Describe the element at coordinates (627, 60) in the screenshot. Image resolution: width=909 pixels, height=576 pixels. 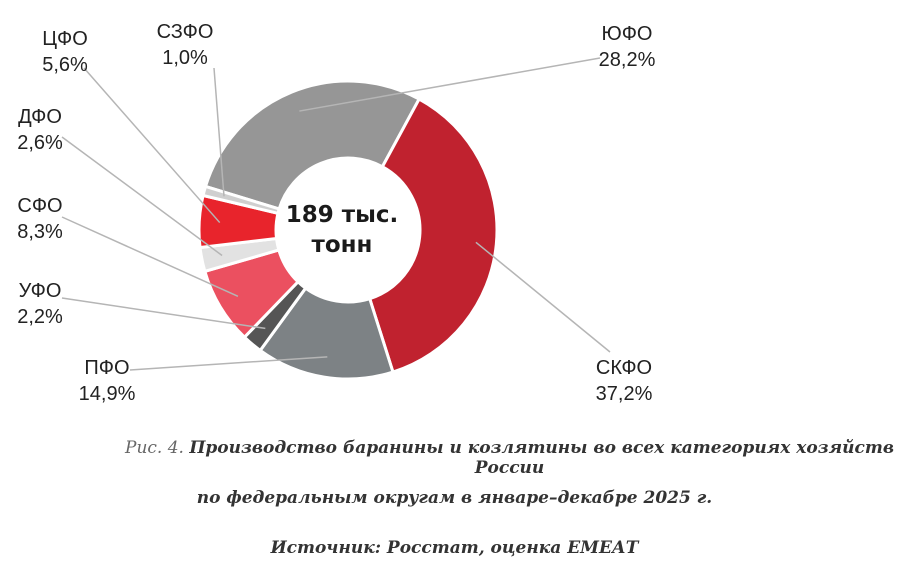
I see `slice-value-label: 28,2%` at that location.